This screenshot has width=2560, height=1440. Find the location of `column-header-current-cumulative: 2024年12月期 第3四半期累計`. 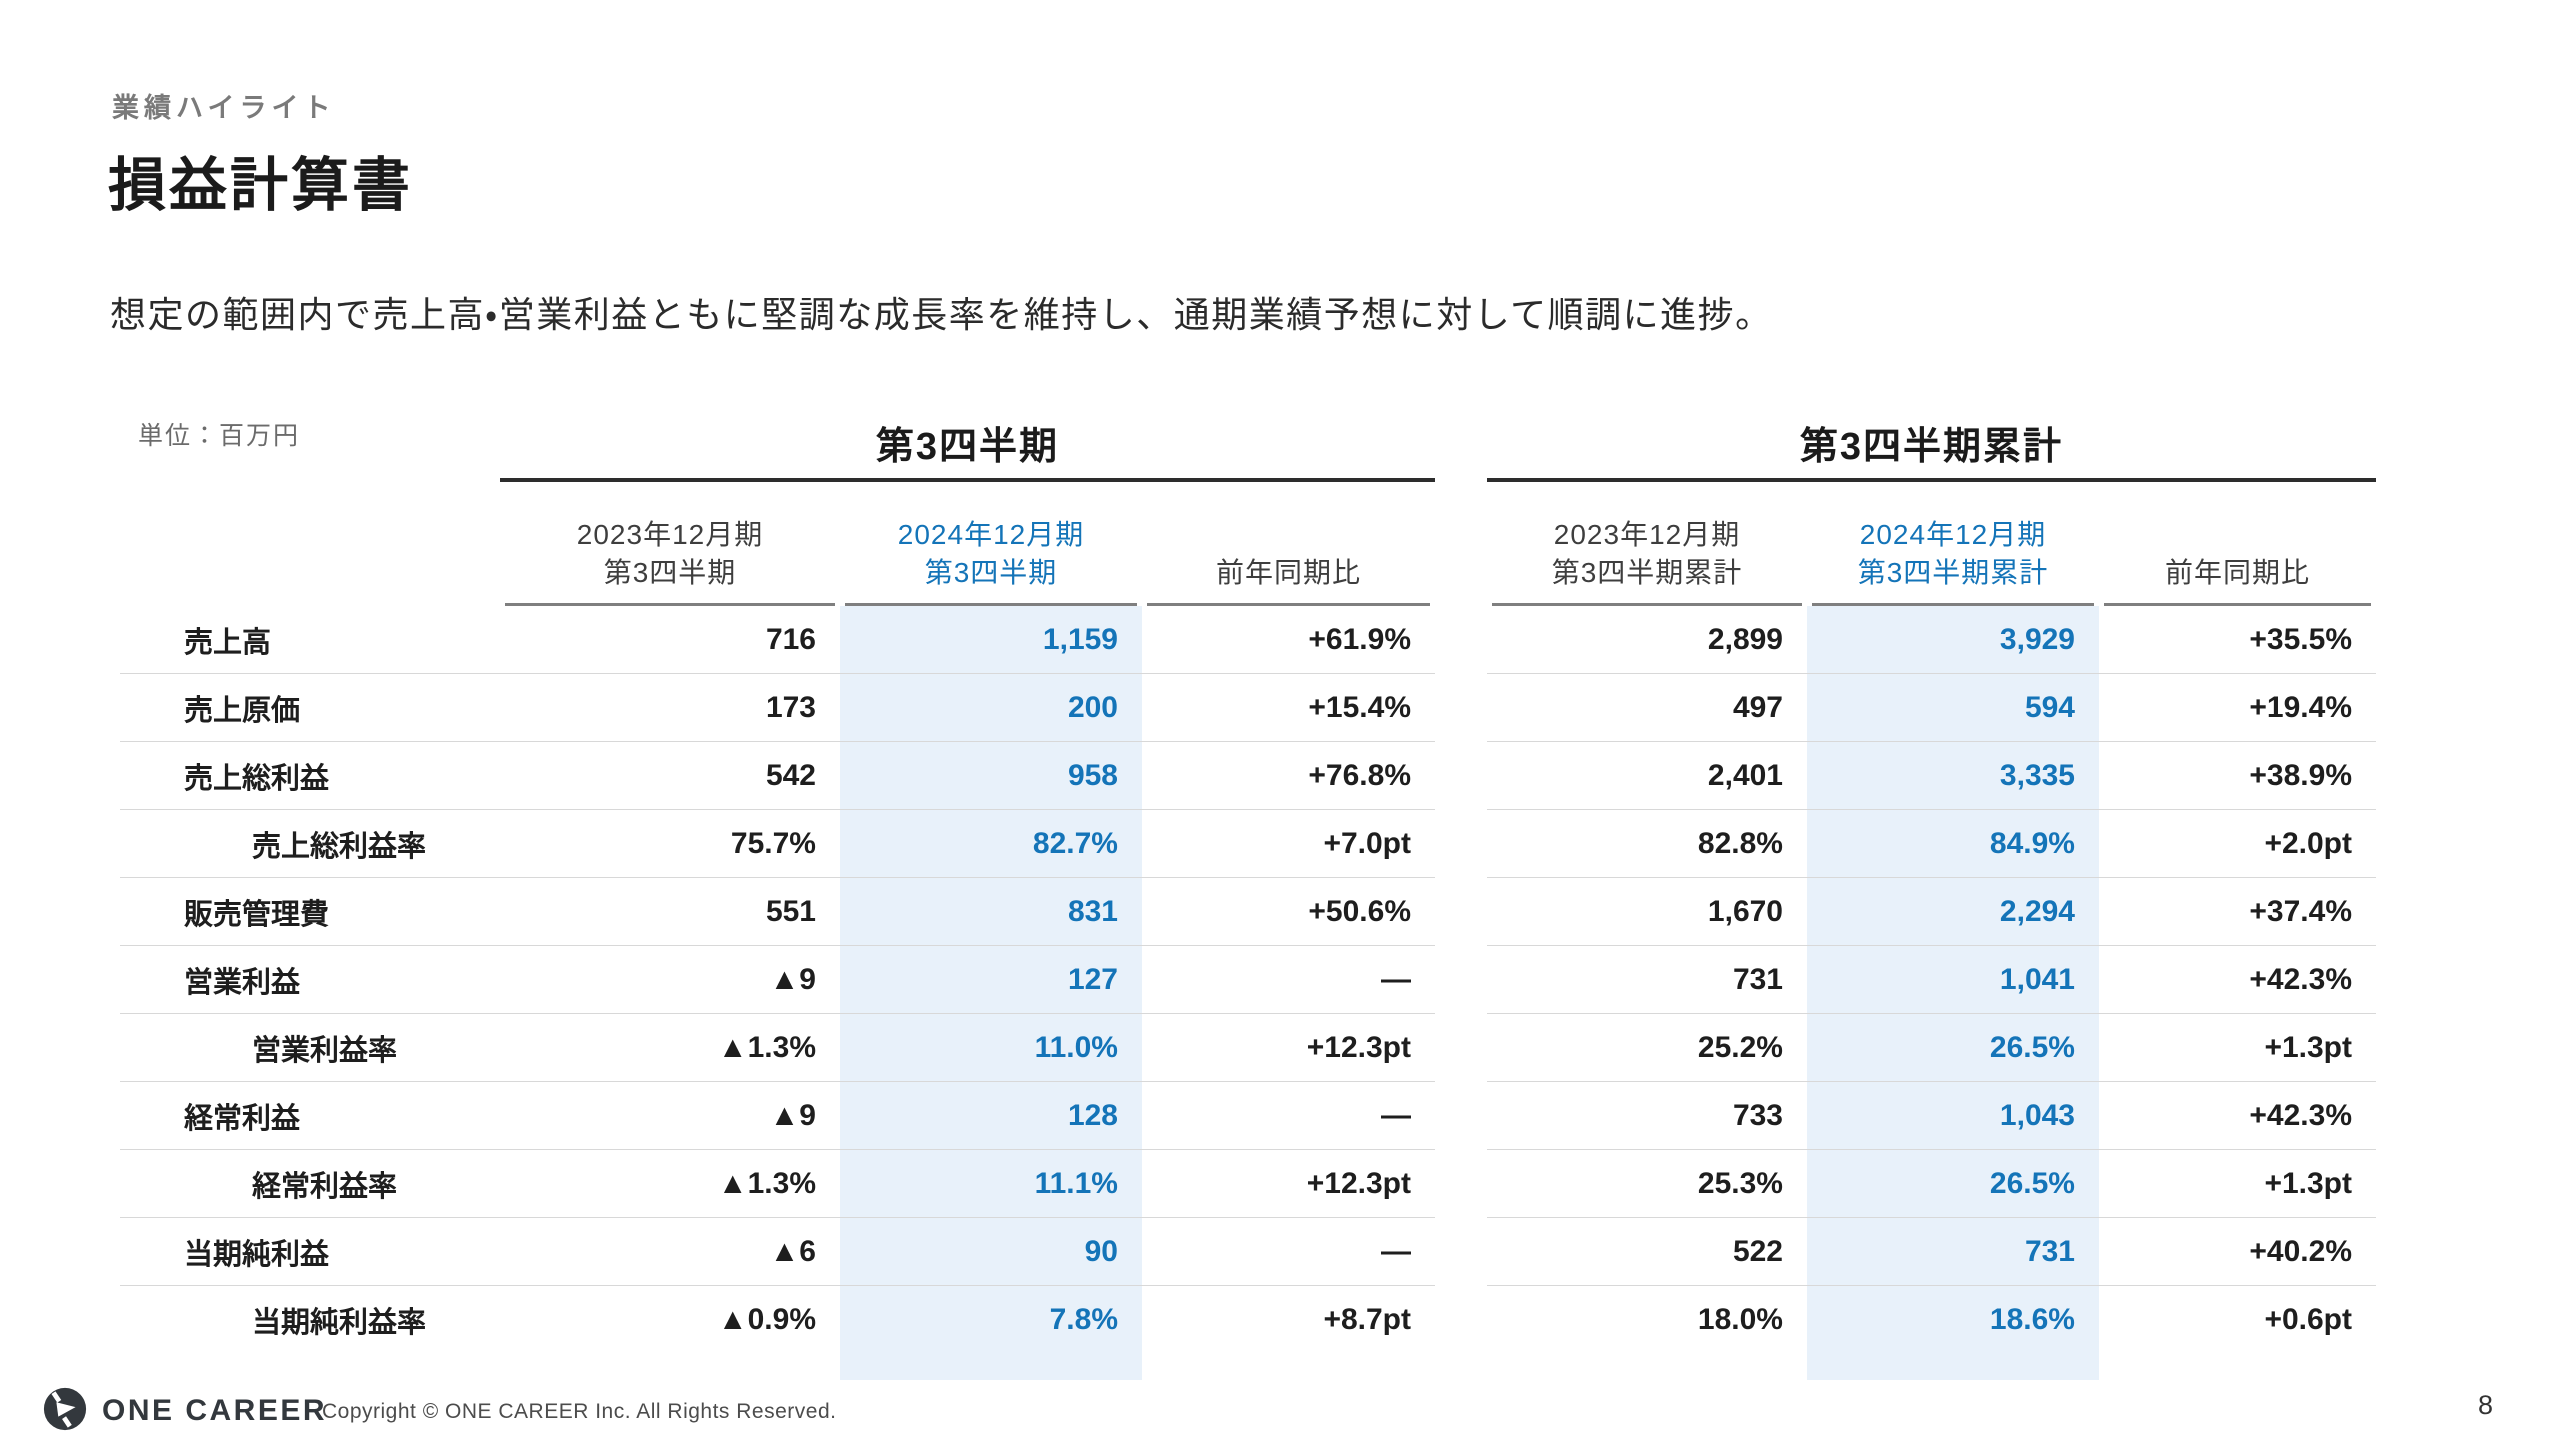

column-header-current-cumulative: 2024年12月期 第3四半期累計 is located at coordinates (1953, 544).